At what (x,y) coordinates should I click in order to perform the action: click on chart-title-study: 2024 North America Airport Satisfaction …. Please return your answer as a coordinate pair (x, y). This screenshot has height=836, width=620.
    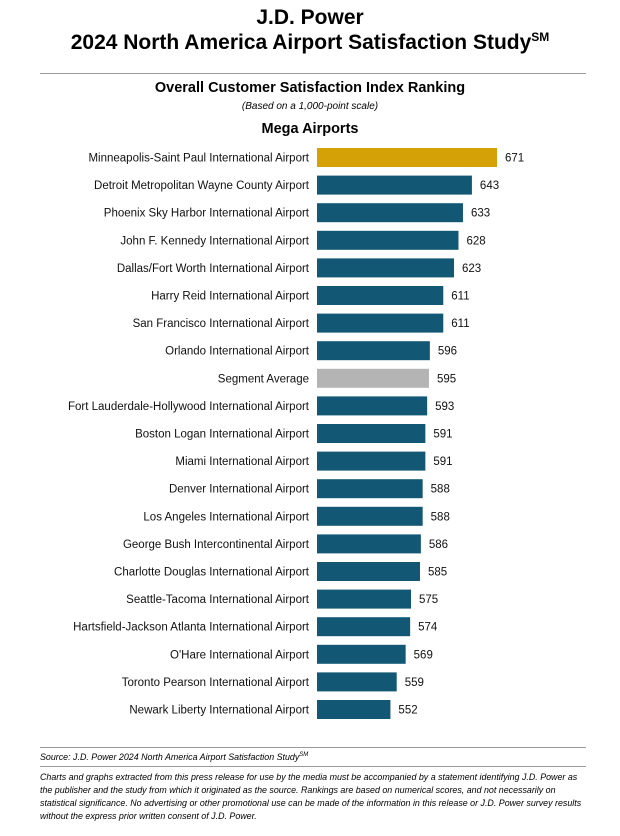
    Looking at the image, I should click on (310, 42).